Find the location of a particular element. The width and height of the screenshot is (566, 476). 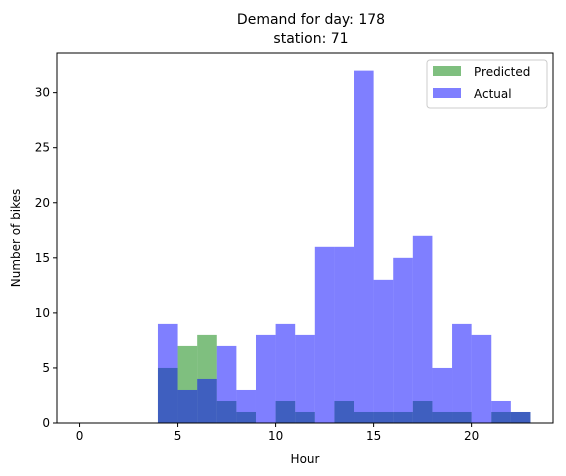

y-tick-label: 25 is located at coordinates (42, 148).